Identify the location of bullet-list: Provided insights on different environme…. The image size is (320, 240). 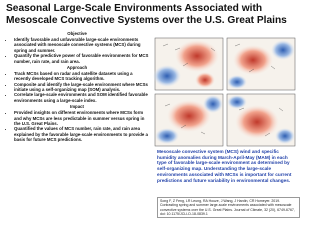
(77, 126).